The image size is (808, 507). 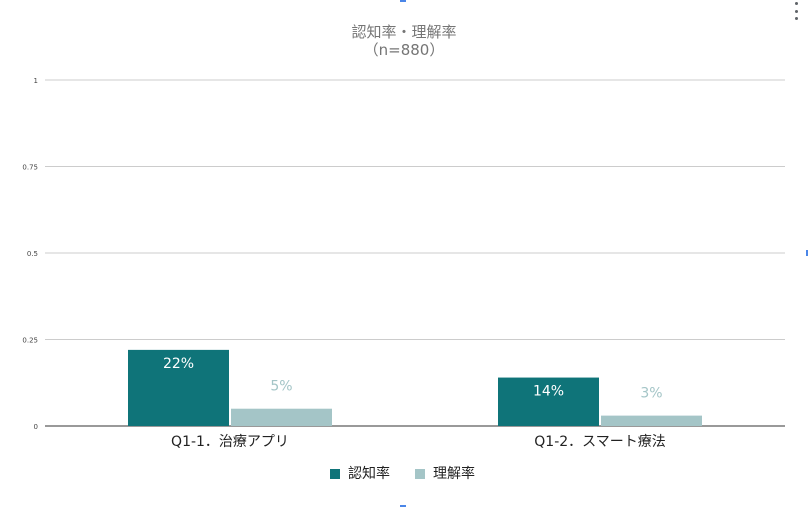 I want to click on y-tick-label: 0.5, so click(x=32, y=254).